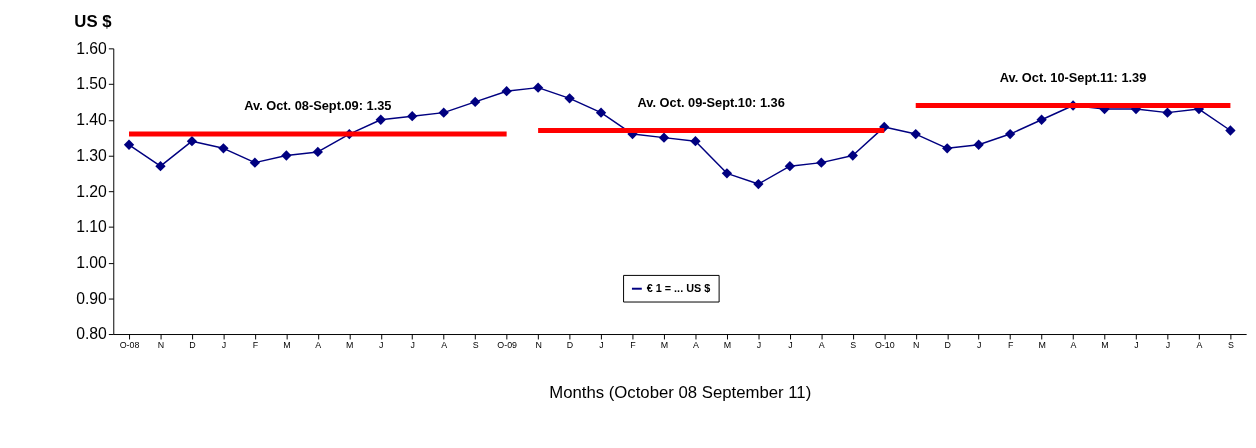 The width and height of the screenshot is (1256, 448). What do you see at coordinates (680, 392) in the screenshot?
I see `x-axis-title: Months (October 08 September 11)` at bounding box center [680, 392].